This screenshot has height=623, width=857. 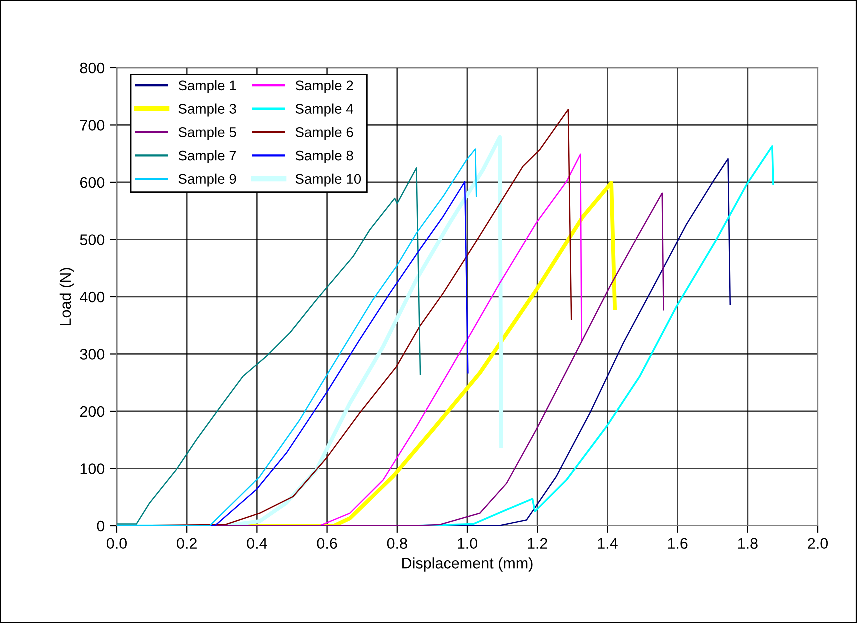 I want to click on legend-label: Sample 5, so click(x=207, y=133).